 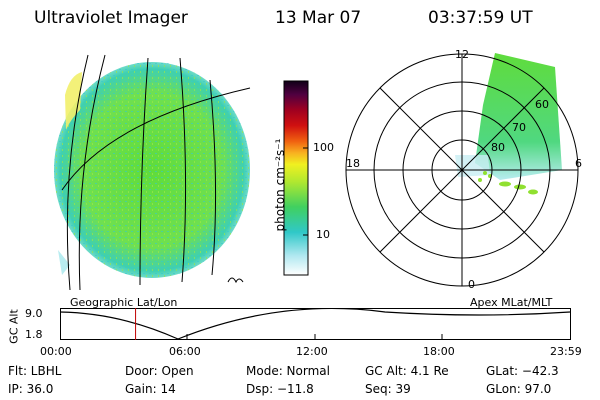 I want to click on ip-status: IP: 36.0, so click(x=31, y=389).